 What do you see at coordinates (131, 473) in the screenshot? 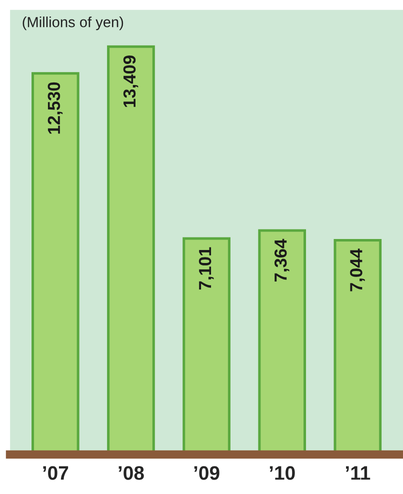
I see `x-tick-label: ’08` at bounding box center [131, 473].